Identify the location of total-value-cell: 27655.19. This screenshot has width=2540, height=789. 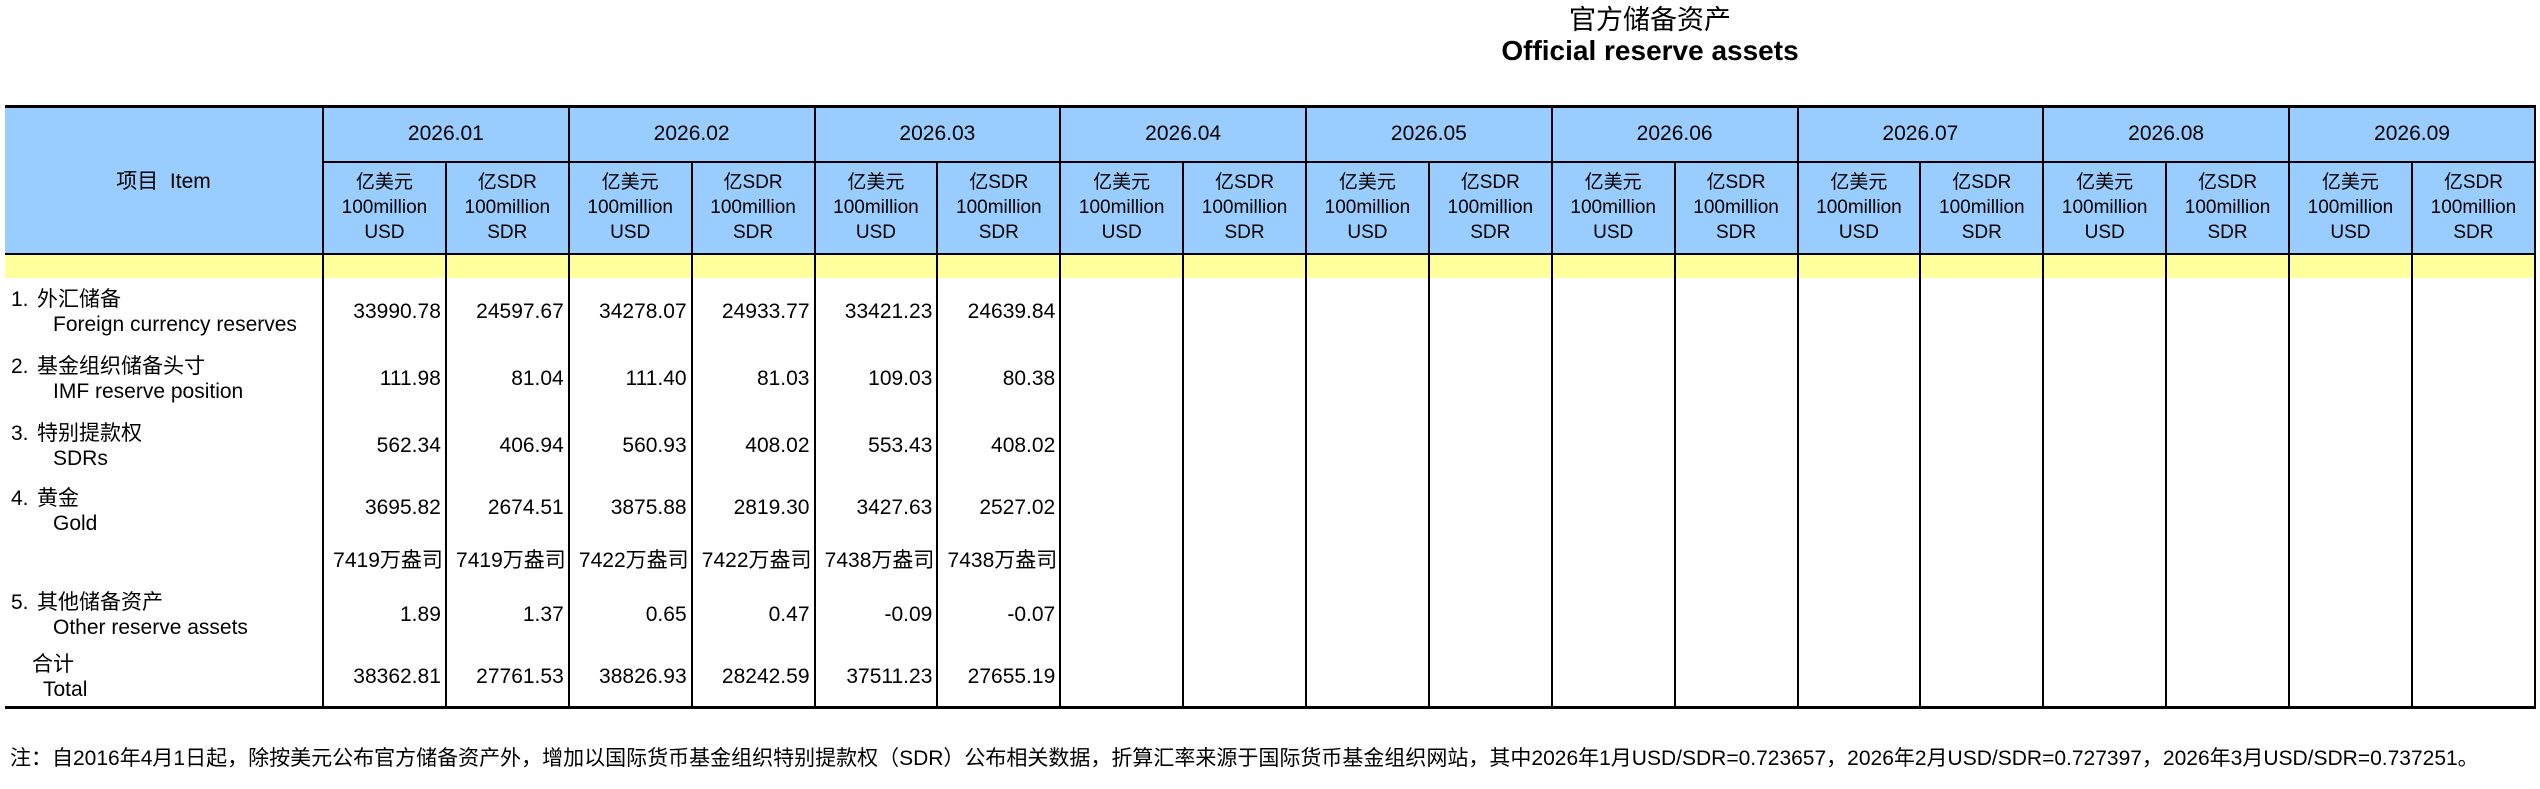
(999, 678).